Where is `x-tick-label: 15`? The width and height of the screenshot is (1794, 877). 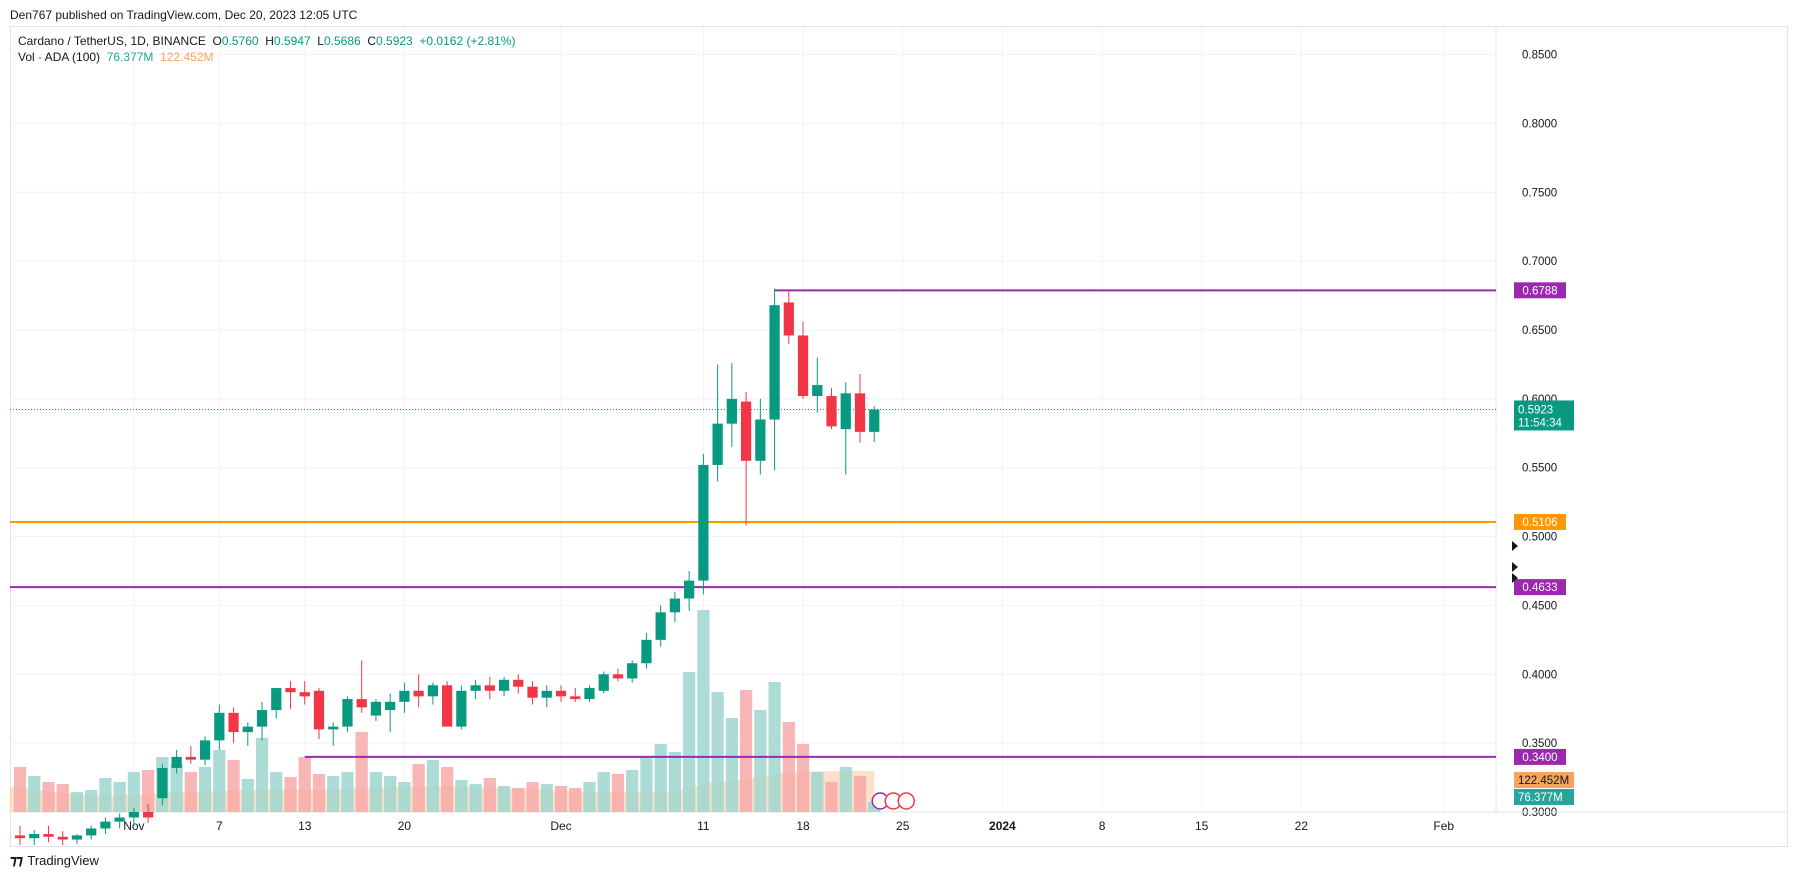
x-tick-label: 15 is located at coordinates (1202, 826).